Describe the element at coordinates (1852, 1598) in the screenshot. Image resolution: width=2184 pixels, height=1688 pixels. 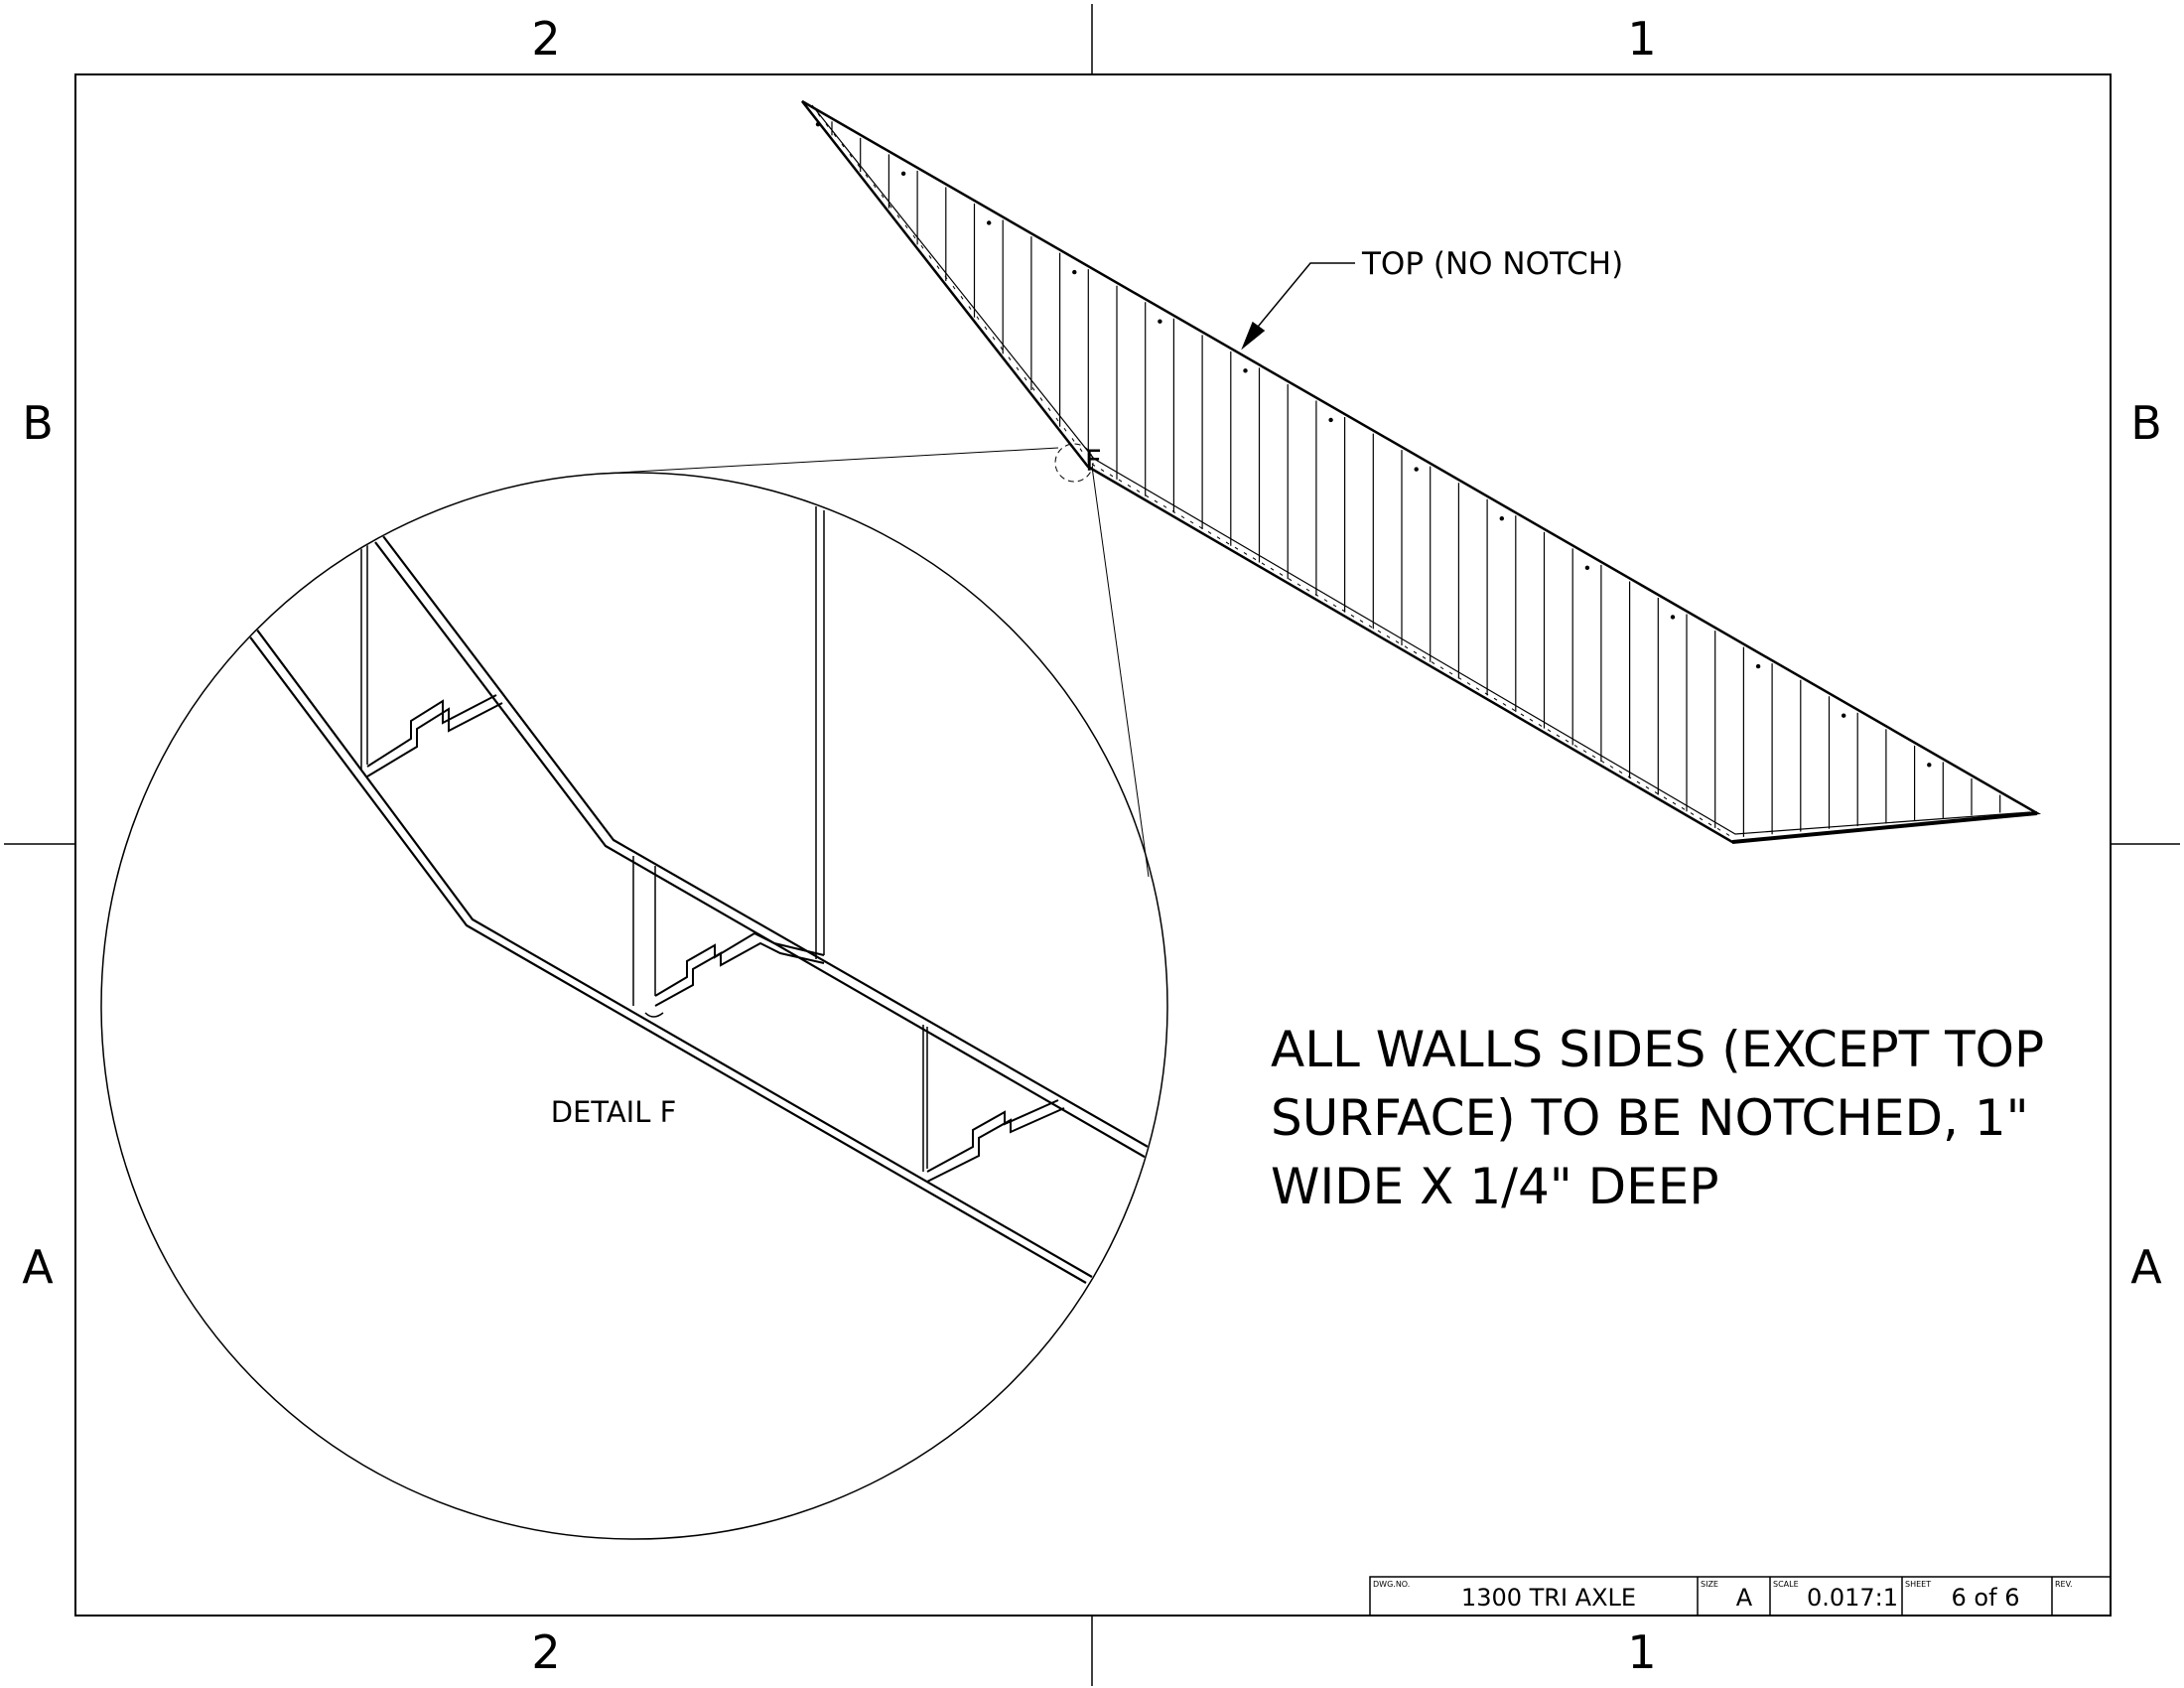
I see `title-block-scale: 0.017:1` at that location.